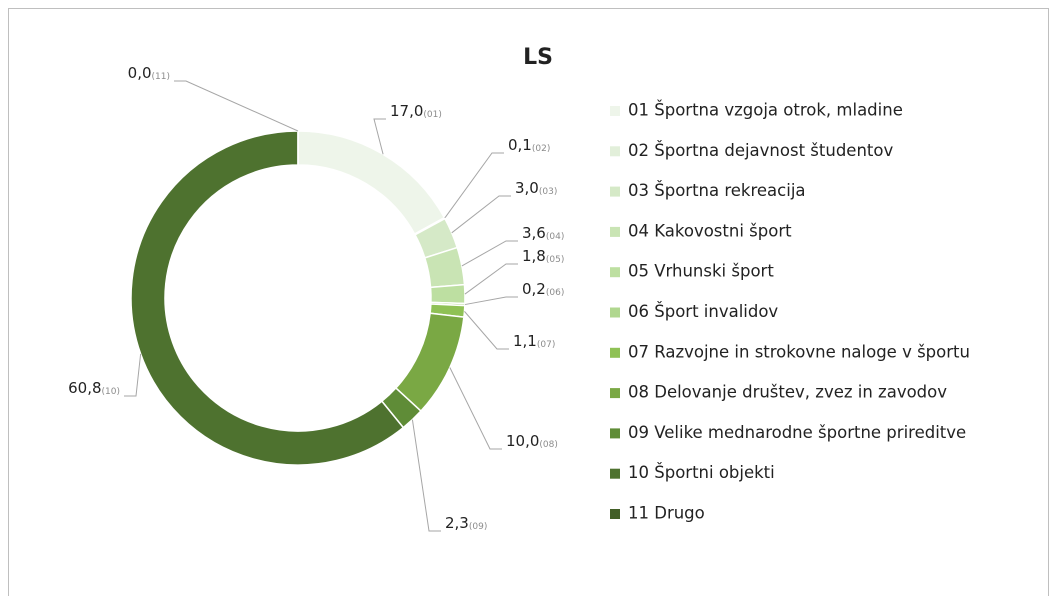 The height and width of the screenshot is (596, 1057). I want to click on legend-label: 09 Velike mednarodne športne prireditve, so click(797, 432).